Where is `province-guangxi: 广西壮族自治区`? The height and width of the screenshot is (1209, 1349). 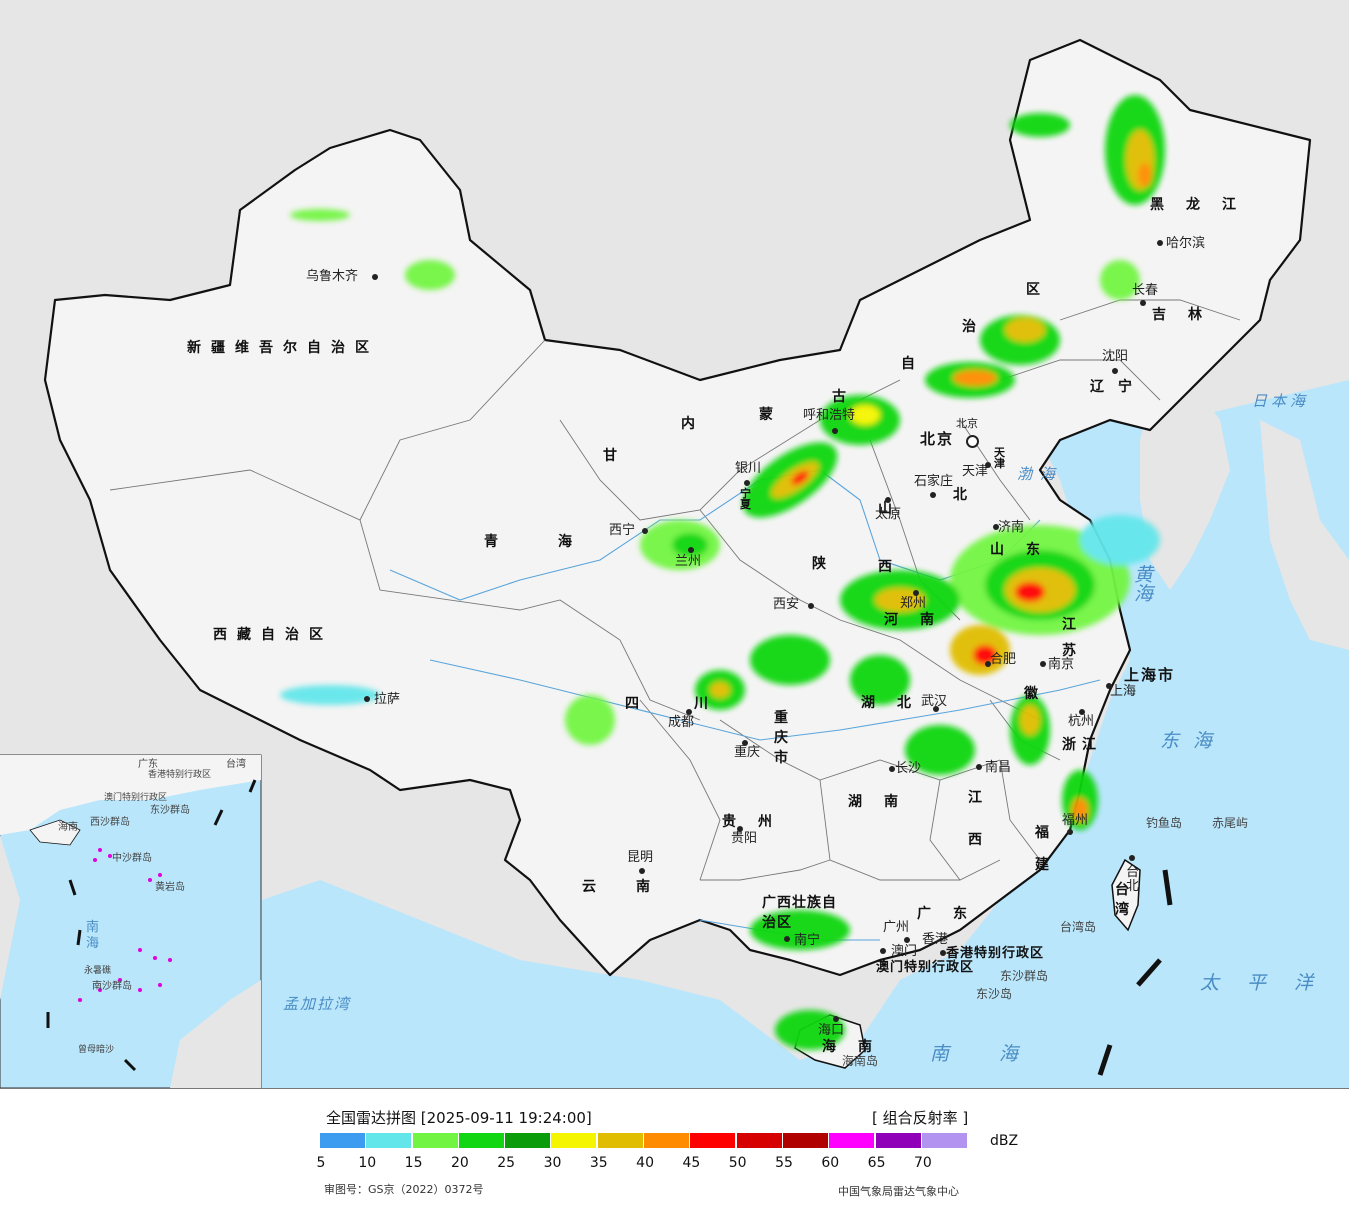
province-guangxi: 广西壮族自治区 is located at coordinates (799, 913).